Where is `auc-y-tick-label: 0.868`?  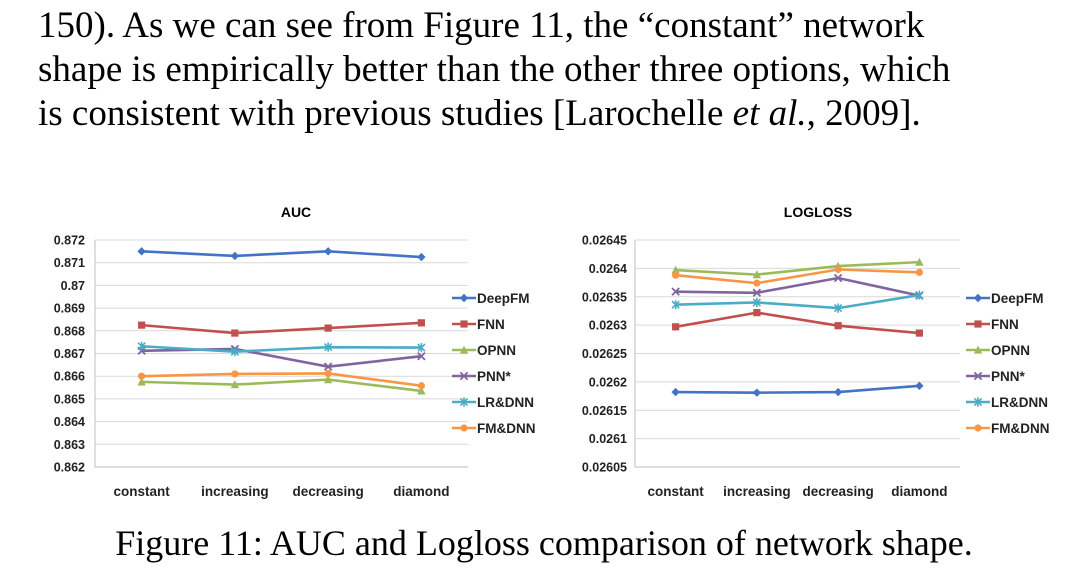 auc-y-tick-label: 0.868 is located at coordinates (69, 331).